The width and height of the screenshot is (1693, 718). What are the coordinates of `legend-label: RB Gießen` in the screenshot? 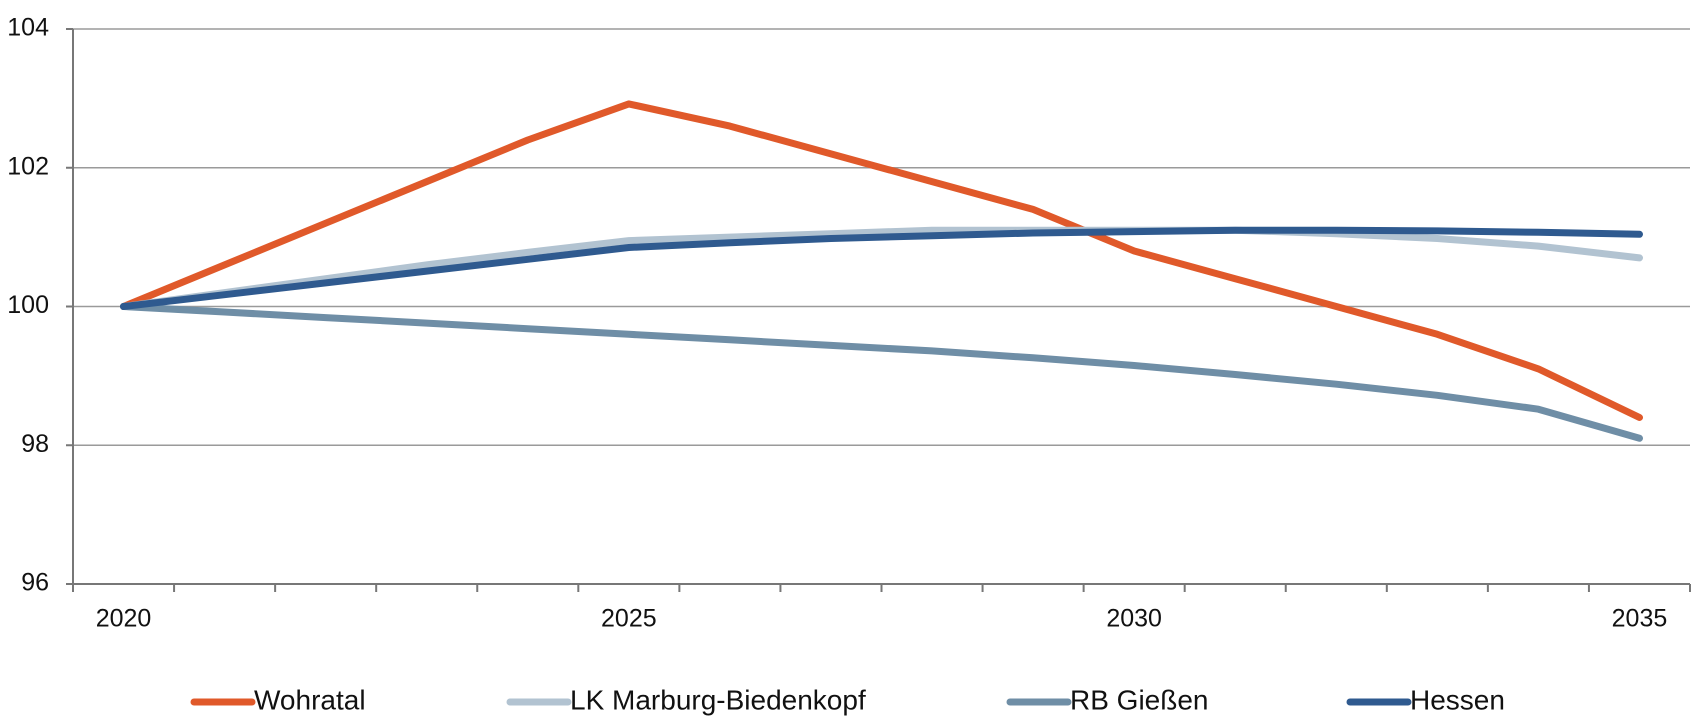 It's located at (1139, 699).